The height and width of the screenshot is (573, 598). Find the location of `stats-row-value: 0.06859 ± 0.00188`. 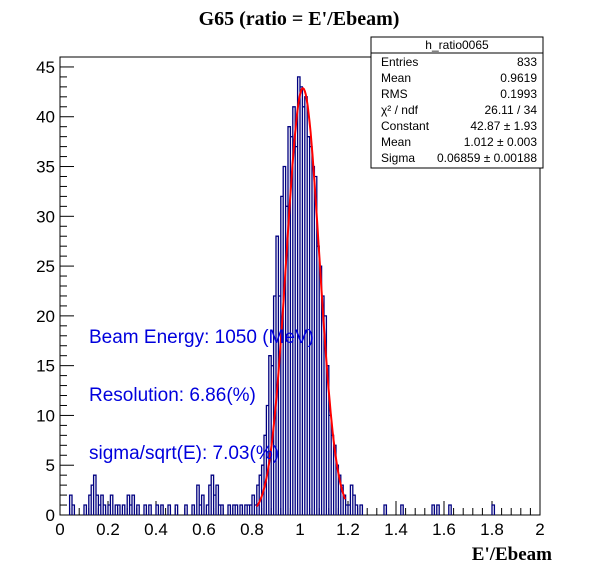

stats-row-value: 0.06859 ± 0.00188 is located at coordinates (487, 158).